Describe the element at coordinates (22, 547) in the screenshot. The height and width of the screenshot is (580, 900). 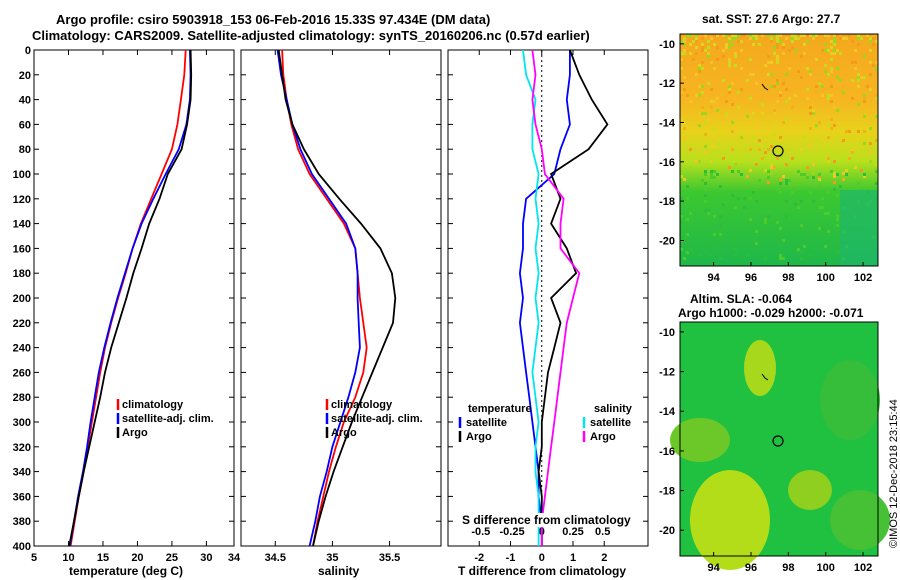
I see `depth-tick-label: 400` at that location.